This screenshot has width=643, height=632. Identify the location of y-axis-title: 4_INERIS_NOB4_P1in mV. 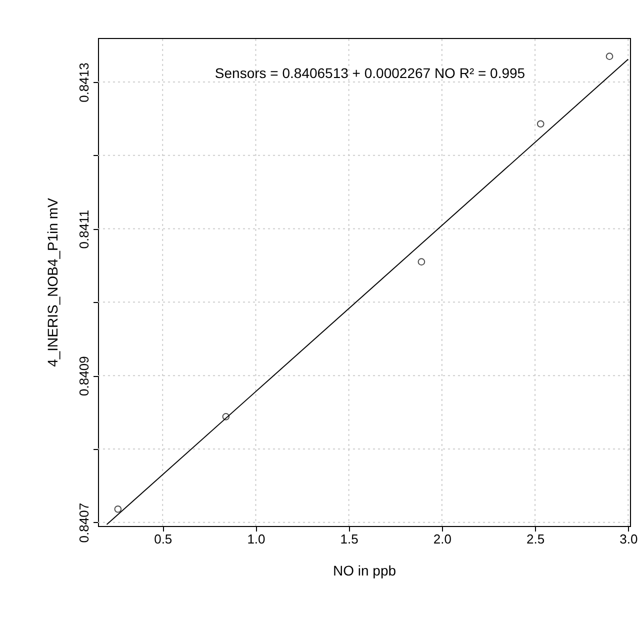
(52, 282).